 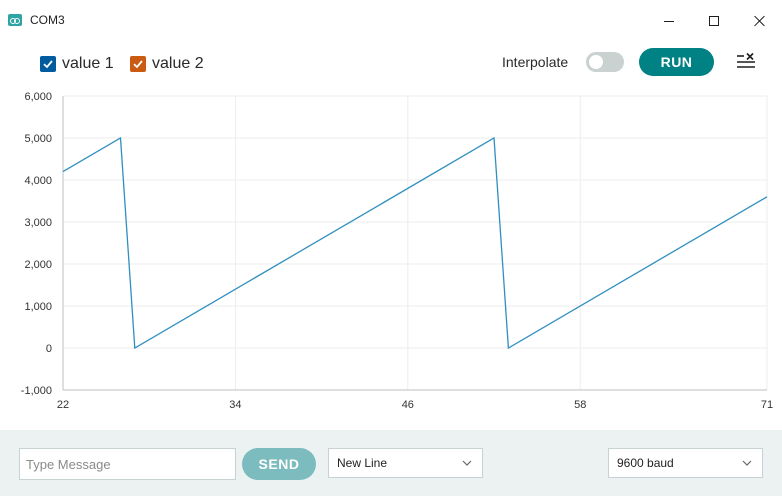 I want to click on legend-item-value-1: value 1, so click(x=77, y=64).